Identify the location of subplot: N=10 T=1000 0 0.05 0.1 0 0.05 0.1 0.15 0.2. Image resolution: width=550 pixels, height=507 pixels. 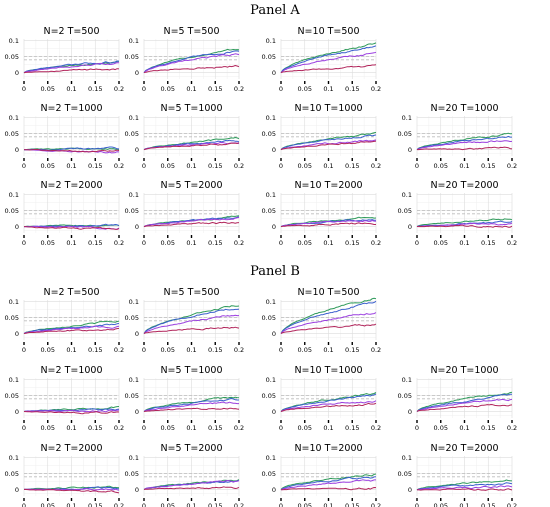
(322, 398).